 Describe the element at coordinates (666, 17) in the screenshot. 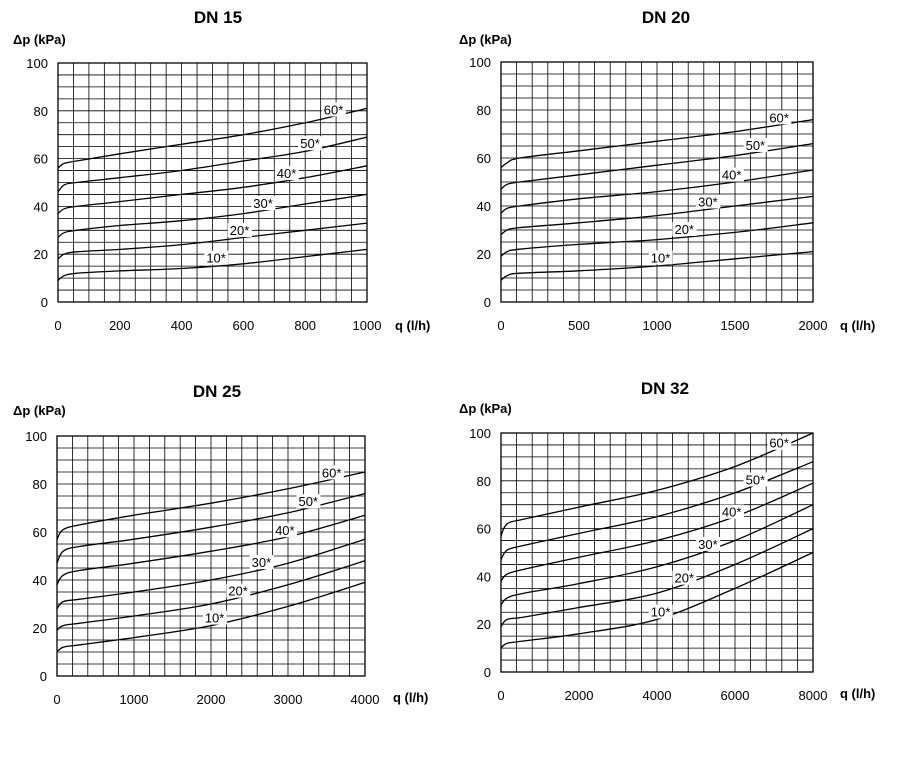

I see `chart-title: DN 20` at that location.